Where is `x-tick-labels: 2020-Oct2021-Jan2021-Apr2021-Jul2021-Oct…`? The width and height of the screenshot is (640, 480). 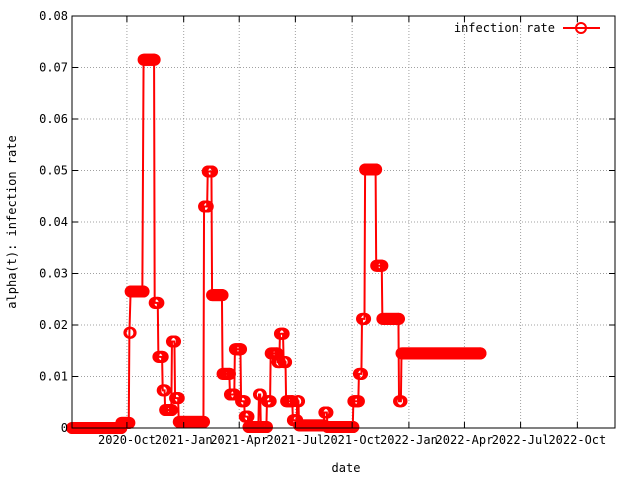
x-tick-labels: 2020-Oct2021-Jan2021-Apr2021-Jul2021-Oct… is located at coordinates (352, 440).